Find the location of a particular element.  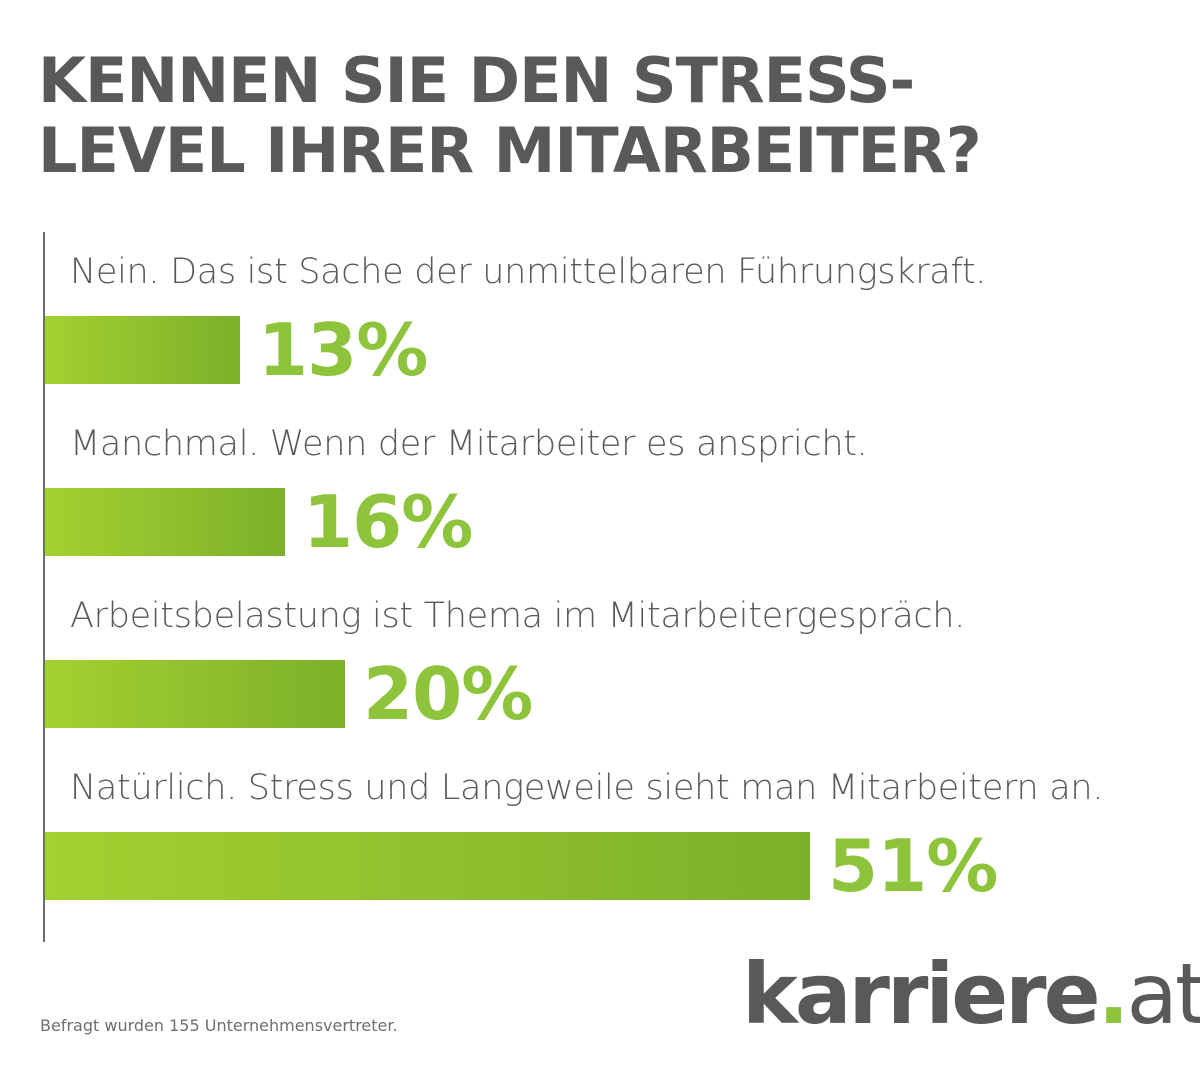

logo-tld: at is located at coordinates (1163, 994).